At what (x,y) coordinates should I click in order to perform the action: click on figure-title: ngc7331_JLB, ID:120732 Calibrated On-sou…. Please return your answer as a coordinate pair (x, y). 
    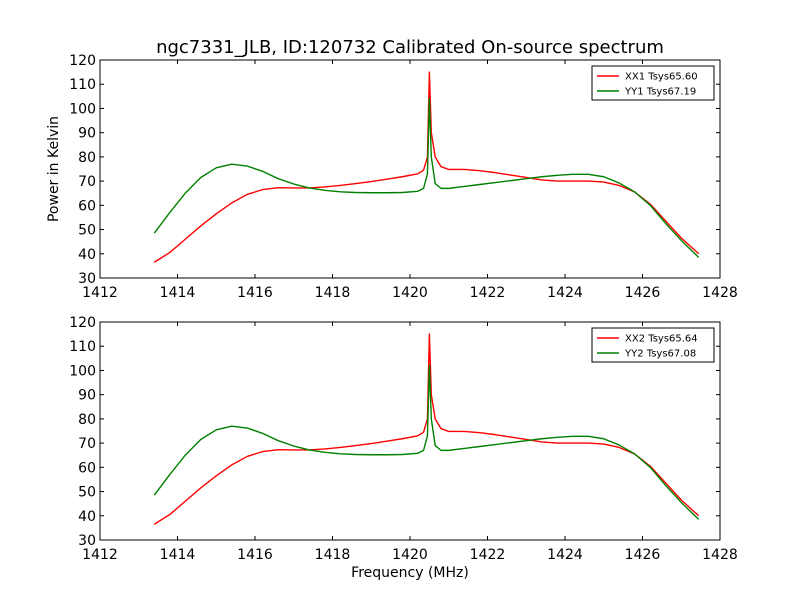
    Looking at the image, I should click on (410, 47).